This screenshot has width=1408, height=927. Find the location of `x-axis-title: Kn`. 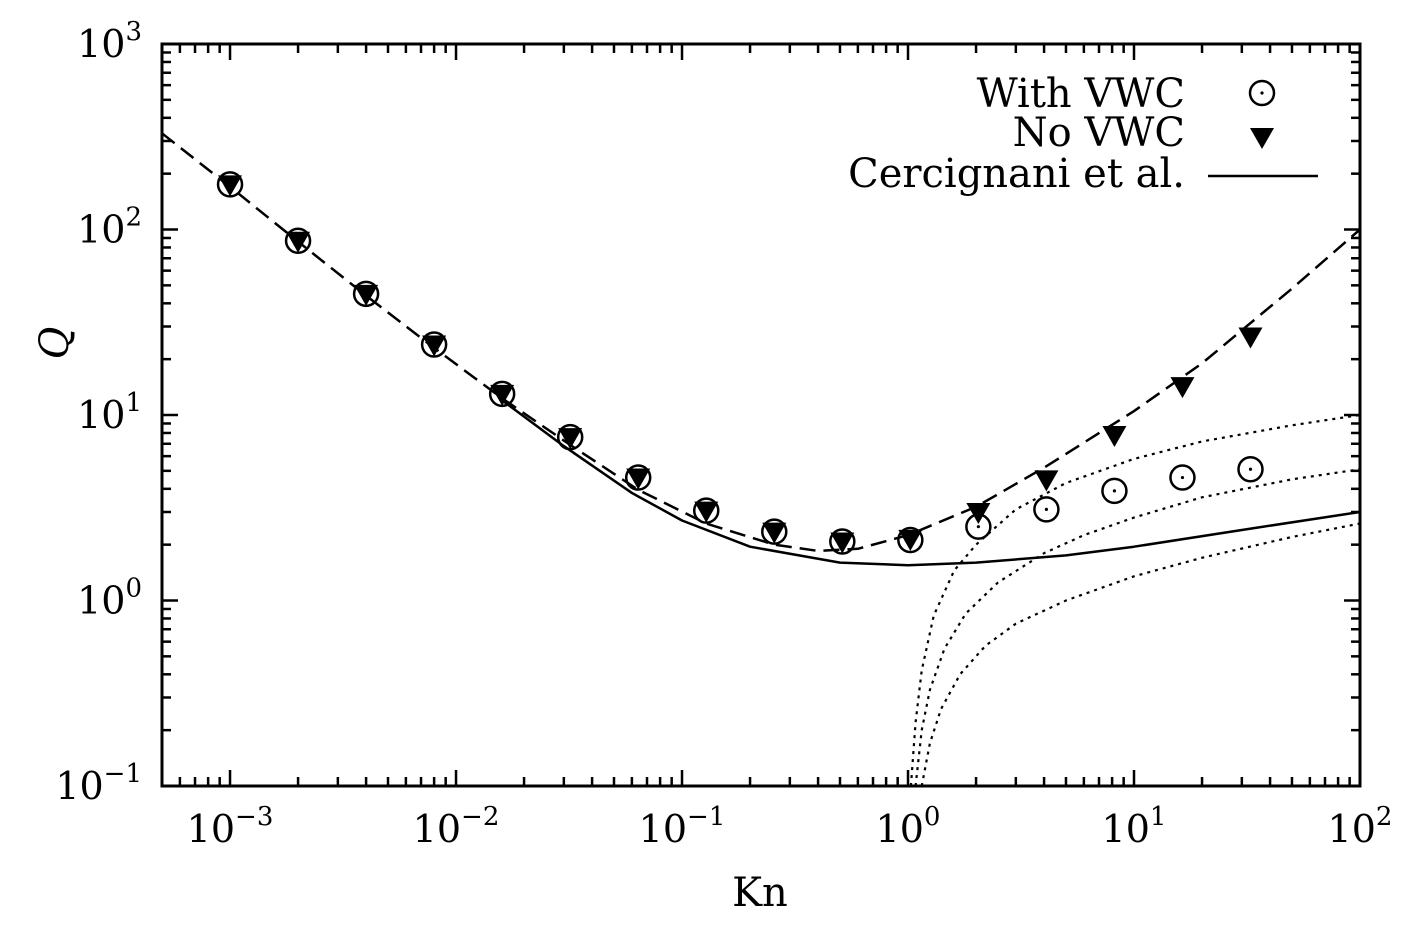

x-axis-title: Kn is located at coordinates (760, 893).